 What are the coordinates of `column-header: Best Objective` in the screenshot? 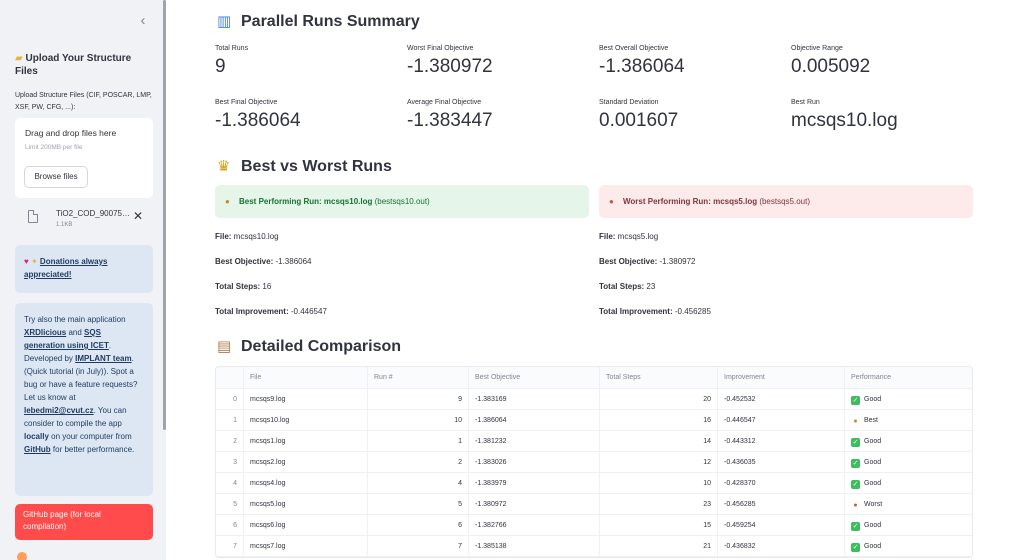 It's located at (534, 377).